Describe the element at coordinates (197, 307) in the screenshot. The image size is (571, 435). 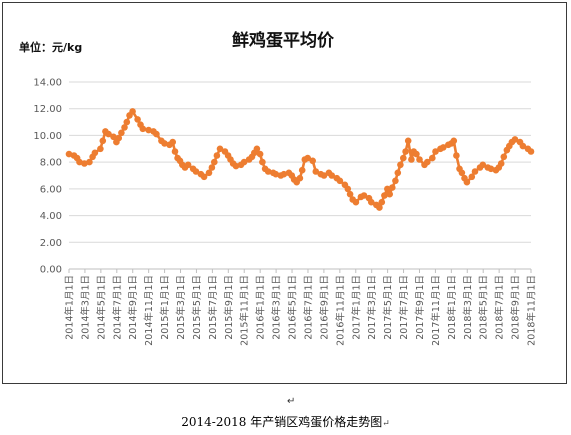
I see `x-tick-label: 2015年5月1日` at that location.